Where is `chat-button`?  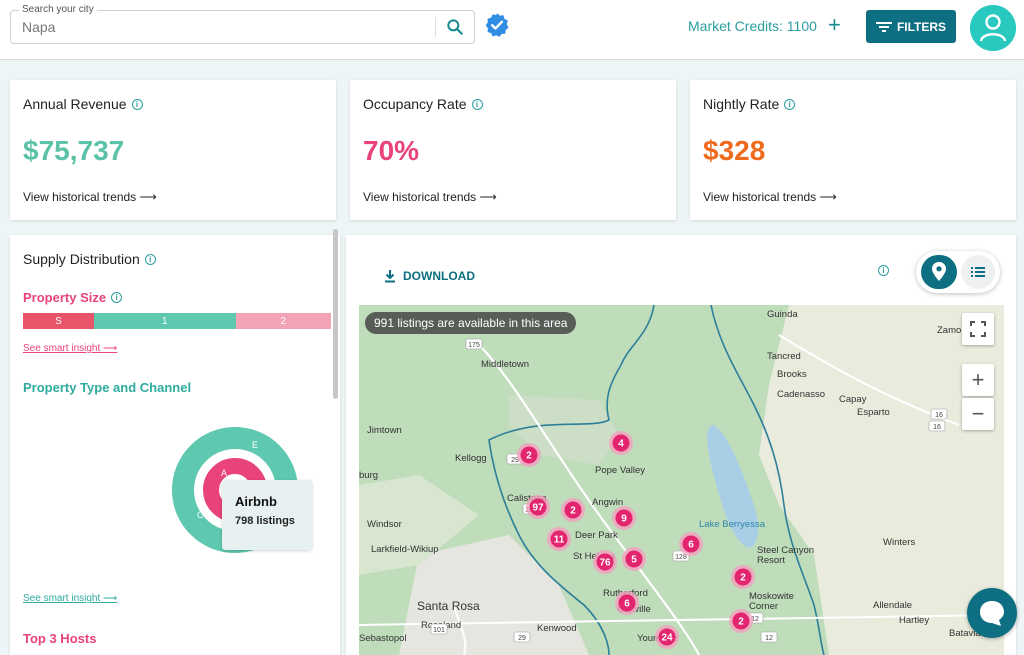
chat-button is located at coordinates (992, 613).